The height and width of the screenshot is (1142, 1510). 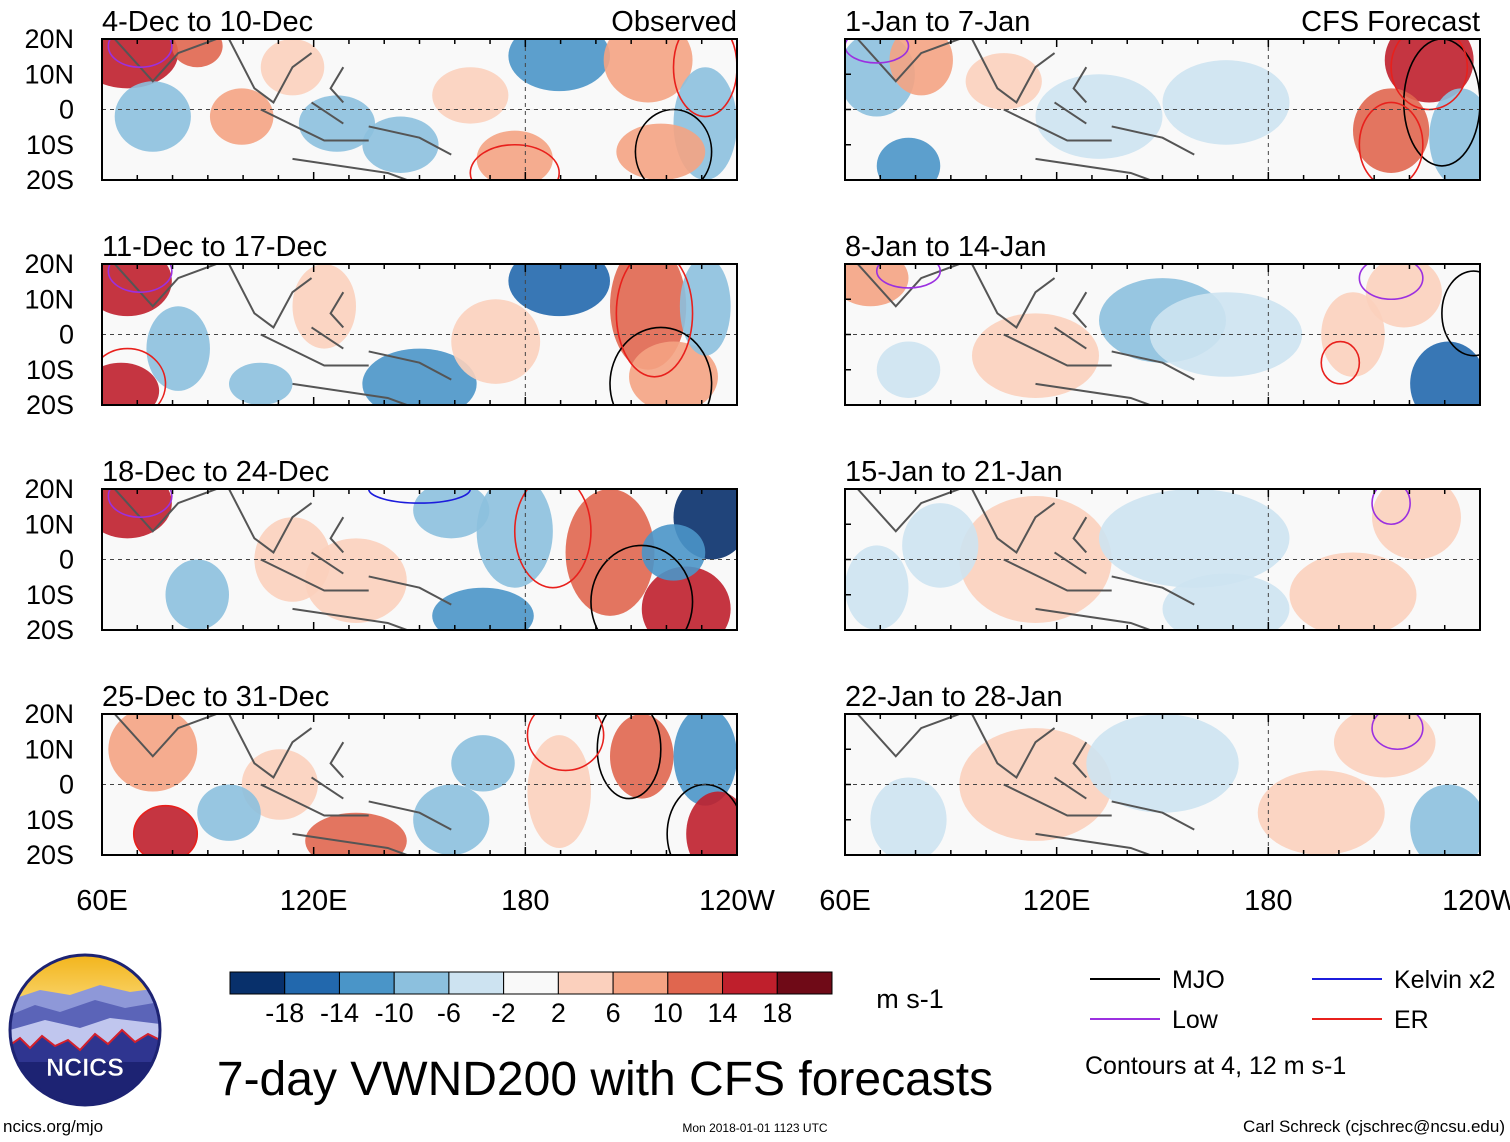 I want to click on panel-period-title: 11-Dec to 17-Dec, so click(x=214, y=247).